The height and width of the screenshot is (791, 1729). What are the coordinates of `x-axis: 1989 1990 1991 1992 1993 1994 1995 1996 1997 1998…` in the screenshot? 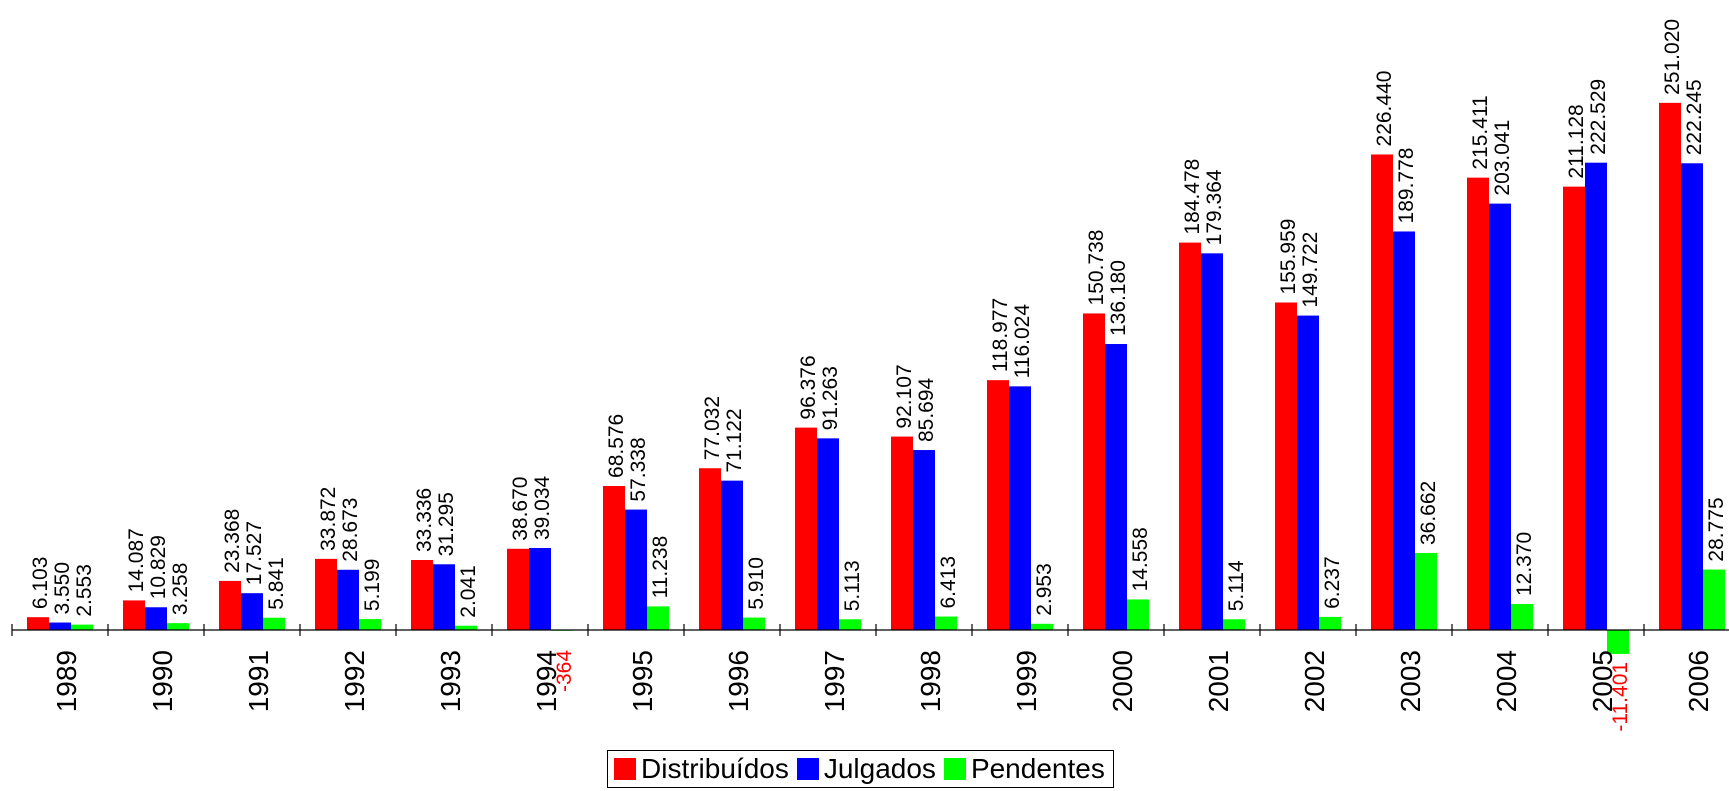 It's located at (870, 668).